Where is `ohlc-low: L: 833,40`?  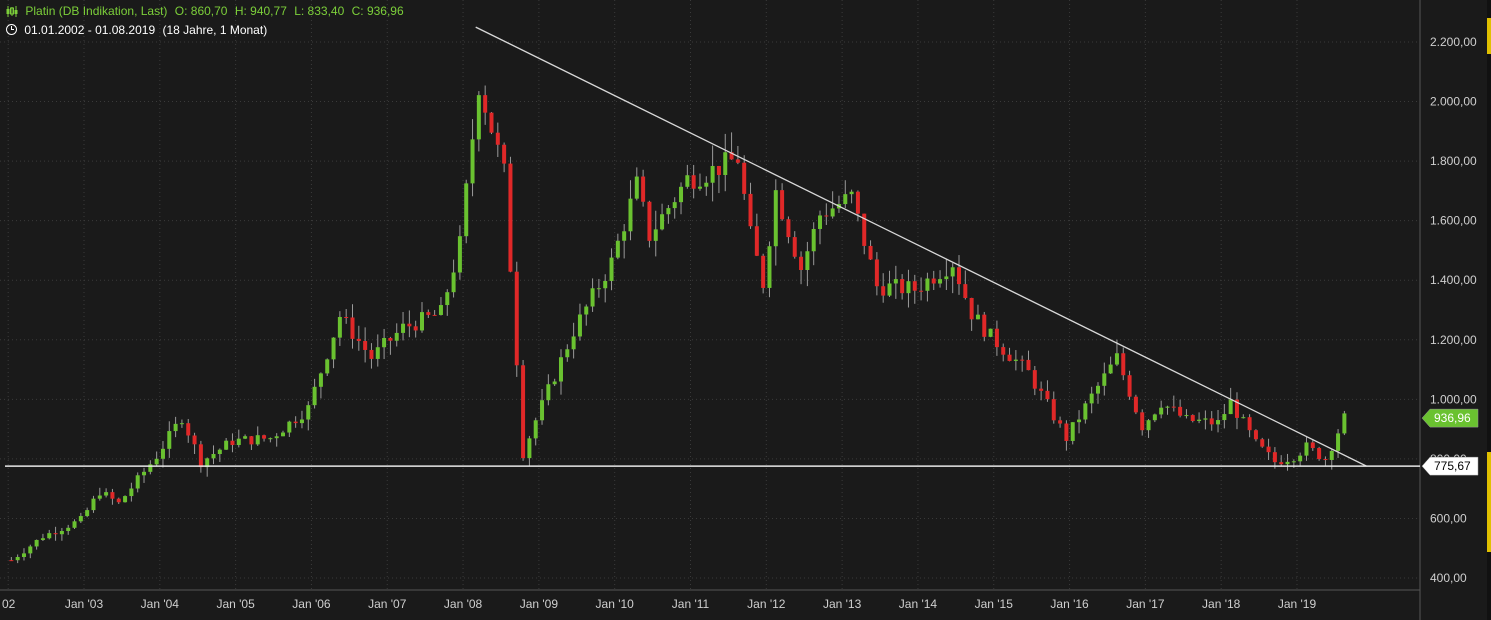 ohlc-low: L: 833,40 is located at coordinates (319, 11).